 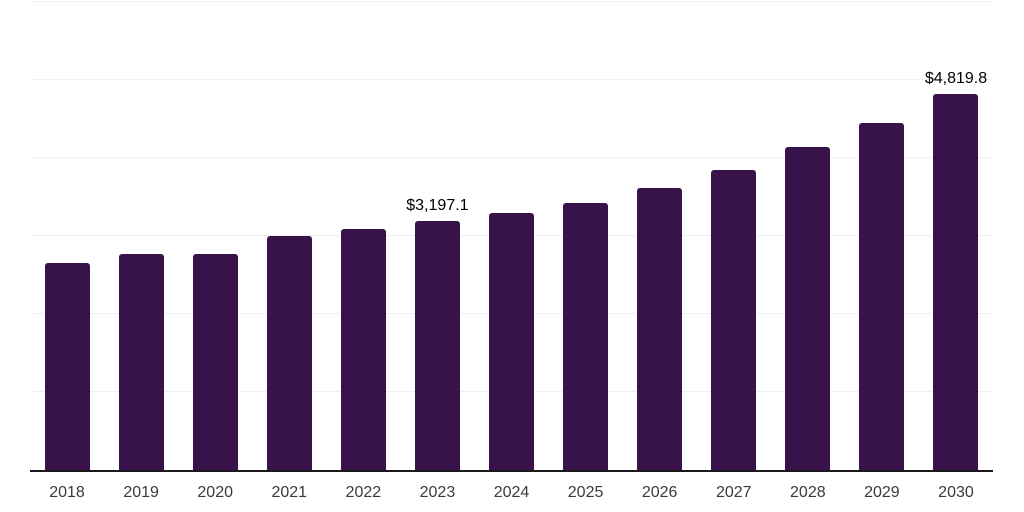 I want to click on x-axis-label-2025: 2025, so click(x=585, y=492).